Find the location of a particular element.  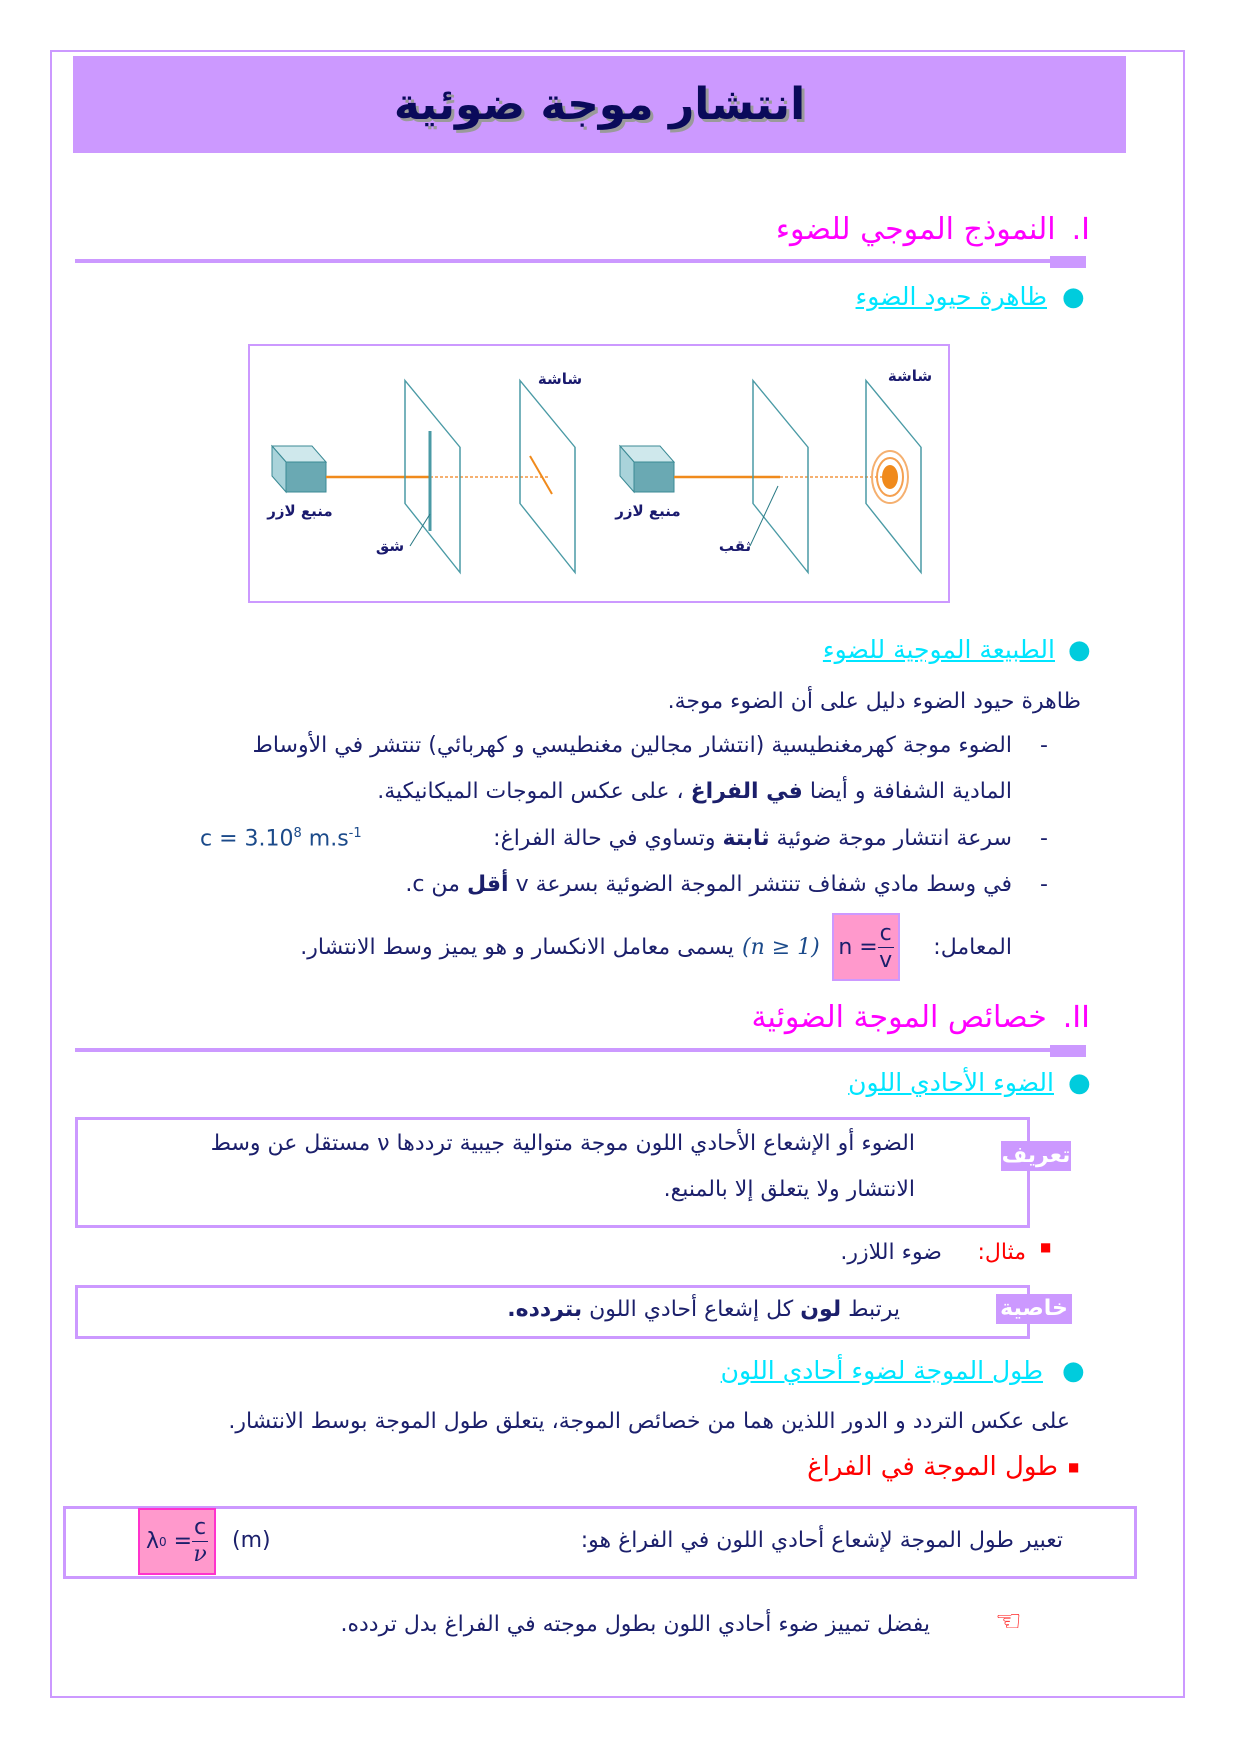

screen-right is located at coordinates (893, 476).